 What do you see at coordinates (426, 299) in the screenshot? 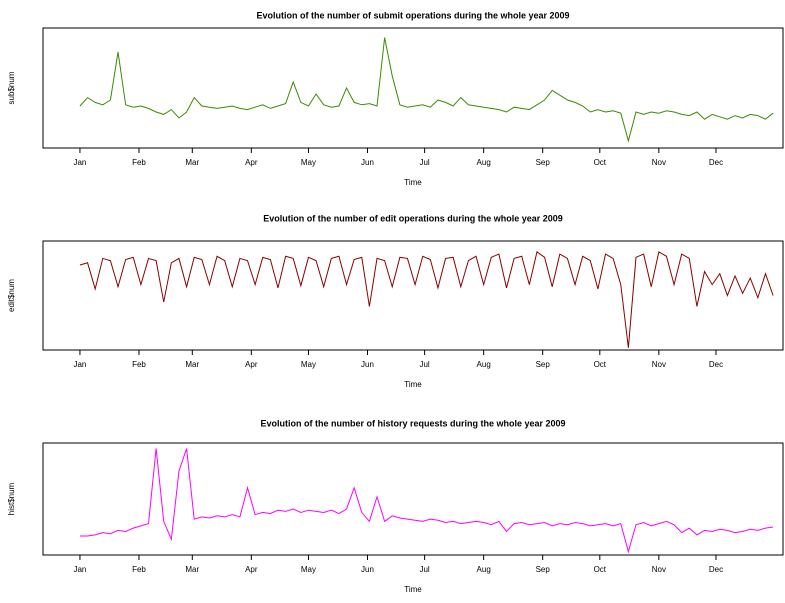
I see `series-line` at bounding box center [426, 299].